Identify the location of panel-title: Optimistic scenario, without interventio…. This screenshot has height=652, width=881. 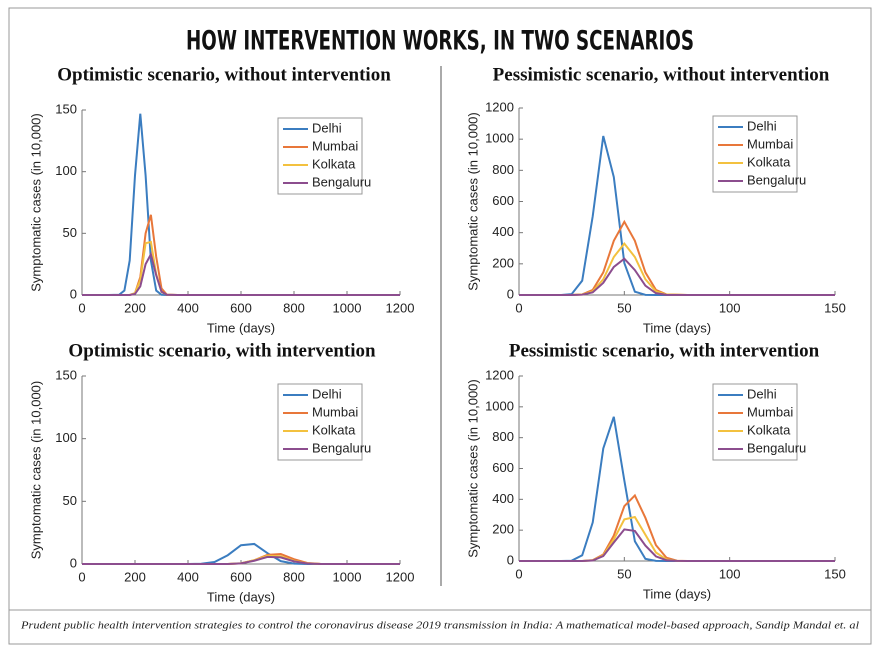
(224, 74).